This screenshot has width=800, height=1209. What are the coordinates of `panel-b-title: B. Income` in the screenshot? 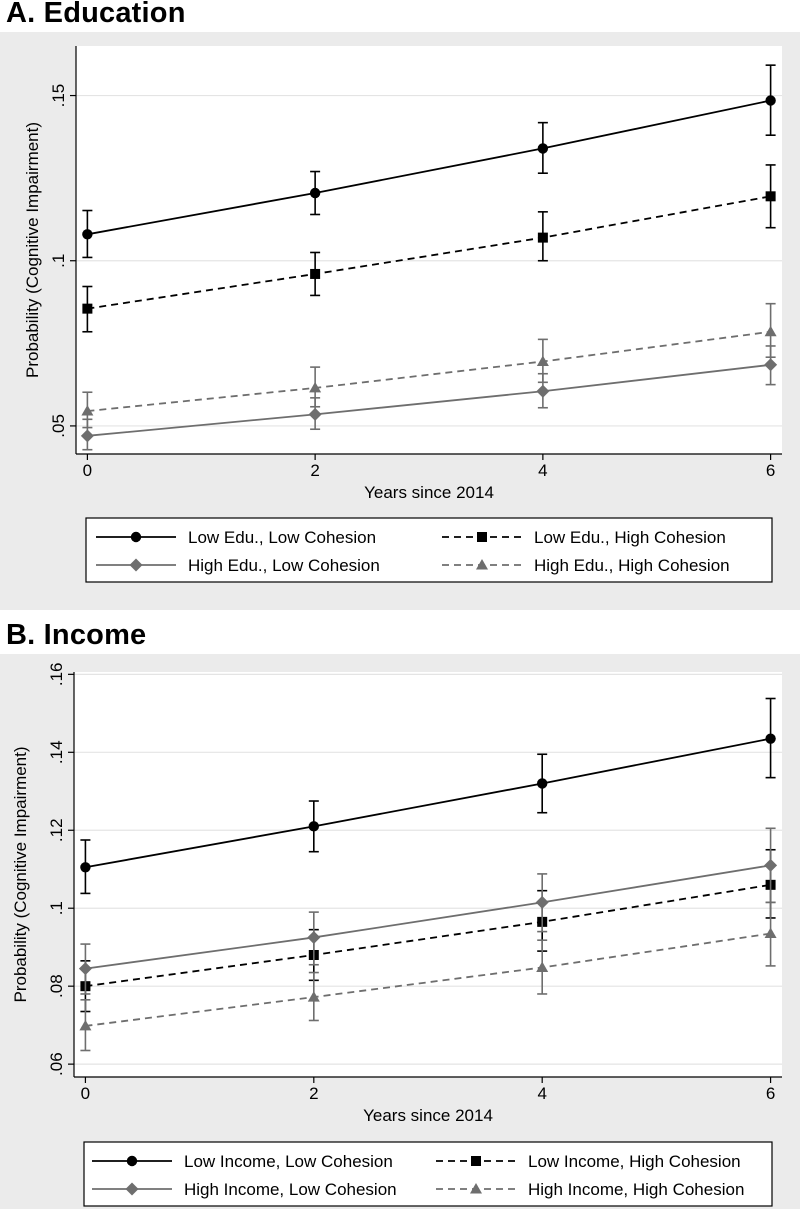 It's located at (76, 635).